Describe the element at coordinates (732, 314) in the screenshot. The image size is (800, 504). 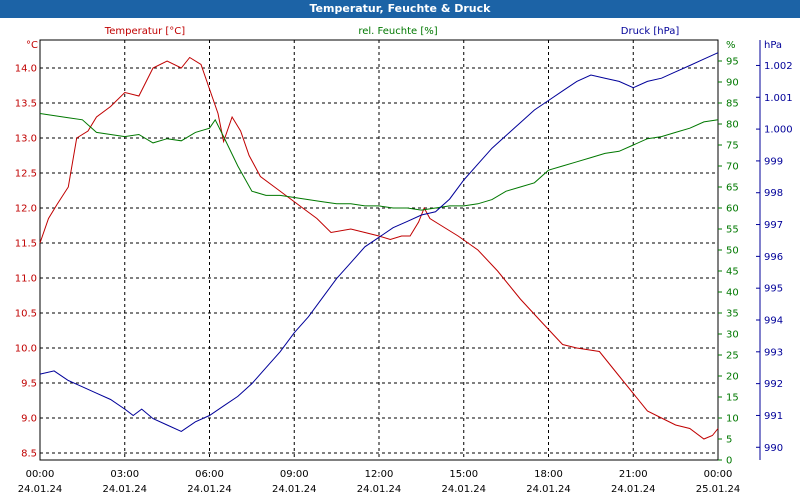
I see `humidity-tick-label: 35` at that location.